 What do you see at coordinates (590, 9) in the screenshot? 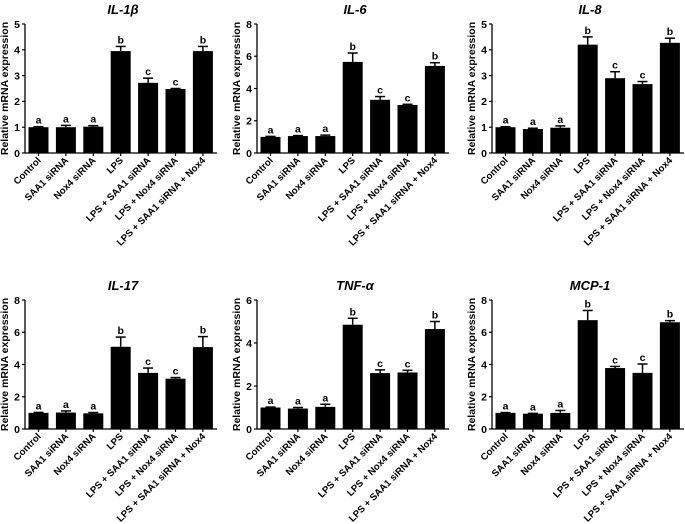
I see `chart-title: IL-8` at bounding box center [590, 9].